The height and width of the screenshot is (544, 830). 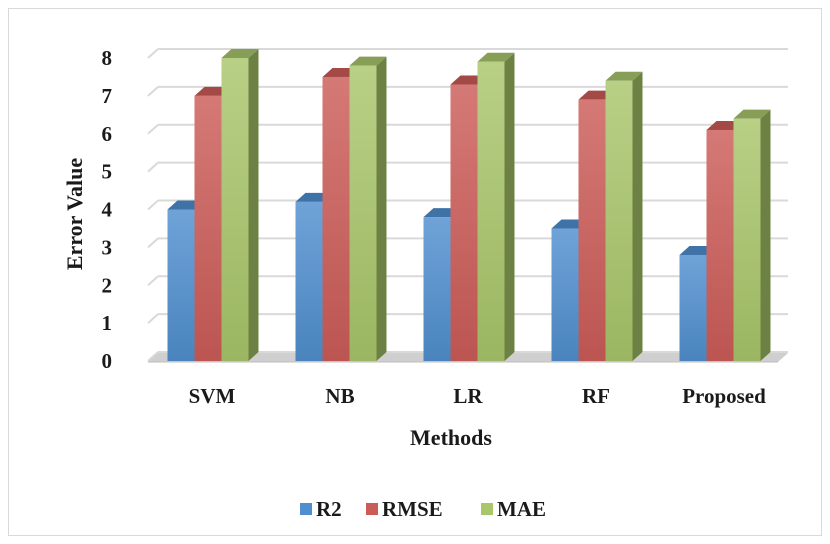 I want to click on y-tick-label: 1, so click(x=107, y=323).